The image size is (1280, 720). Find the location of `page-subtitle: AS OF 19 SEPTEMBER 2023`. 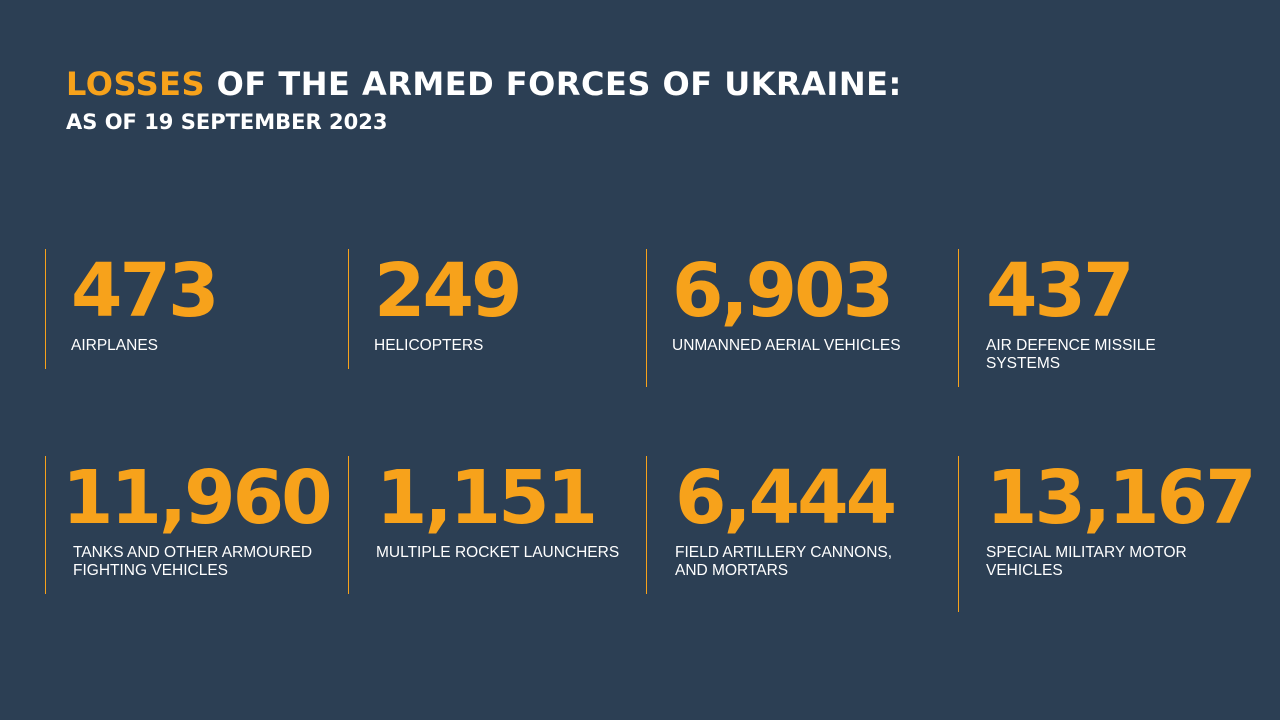

page-subtitle: AS OF 19 SEPTEMBER 2023 is located at coordinates (227, 122).